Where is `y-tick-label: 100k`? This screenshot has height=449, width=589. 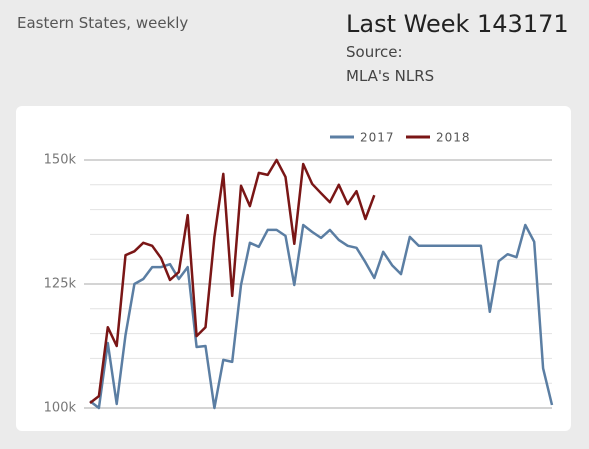 y-tick-label: 100k is located at coordinates (60, 408).